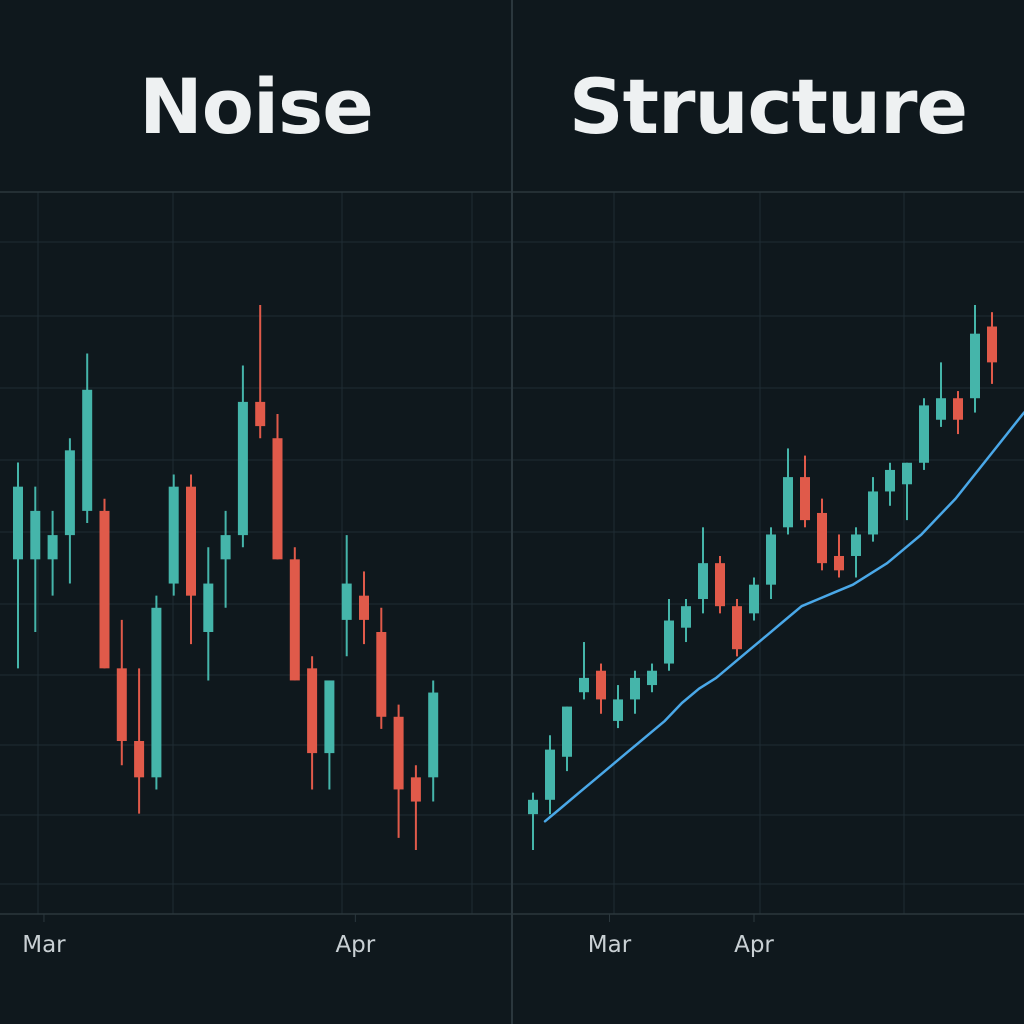  I want to click on structure-panel-title: Structure, so click(768, 106).